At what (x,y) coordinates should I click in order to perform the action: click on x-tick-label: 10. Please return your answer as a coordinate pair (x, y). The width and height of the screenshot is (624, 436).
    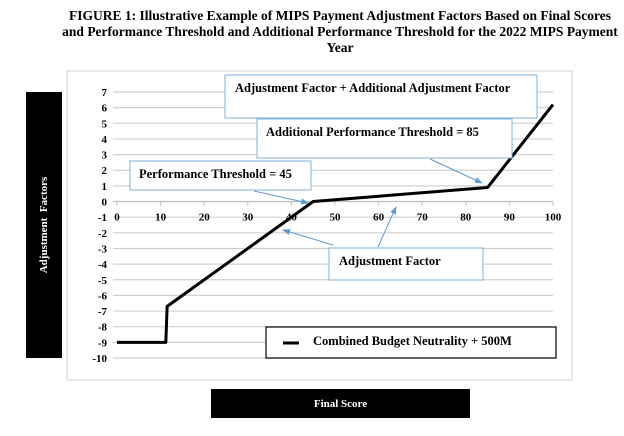
    Looking at the image, I should click on (161, 218).